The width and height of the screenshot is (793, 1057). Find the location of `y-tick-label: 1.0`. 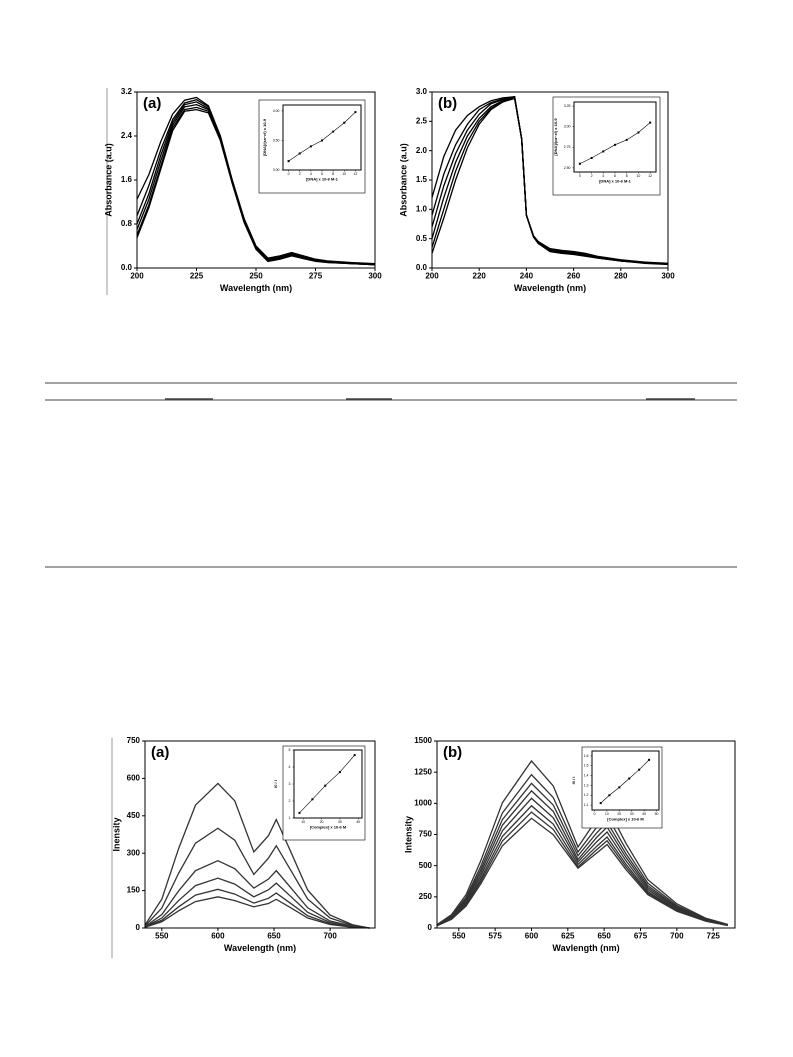

y-tick-label: 1.0 is located at coordinates (422, 208).